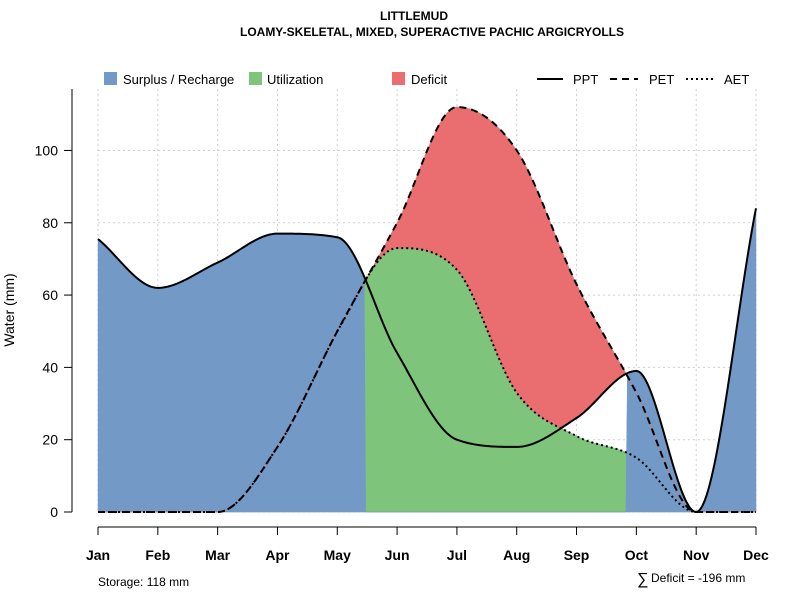 The width and height of the screenshot is (800, 600). Describe the element at coordinates (577, 555) in the screenshot. I see `x-tick-label-sep: Sep` at that location.